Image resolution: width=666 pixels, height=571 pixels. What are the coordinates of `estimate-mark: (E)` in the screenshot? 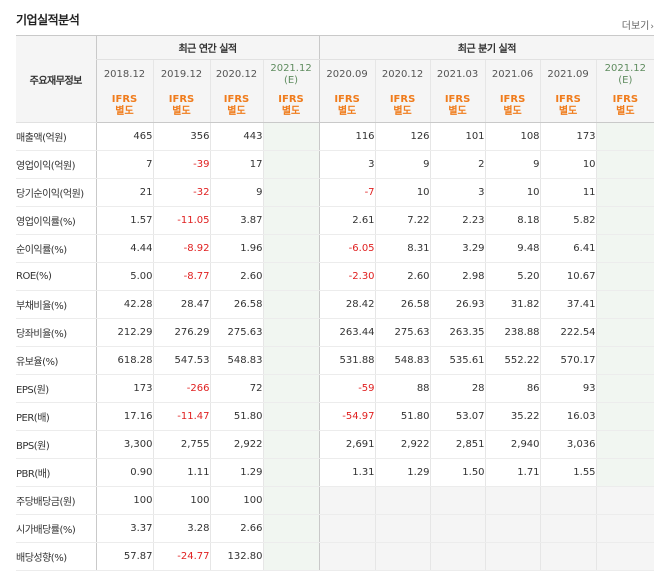 It's located at (625, 80).